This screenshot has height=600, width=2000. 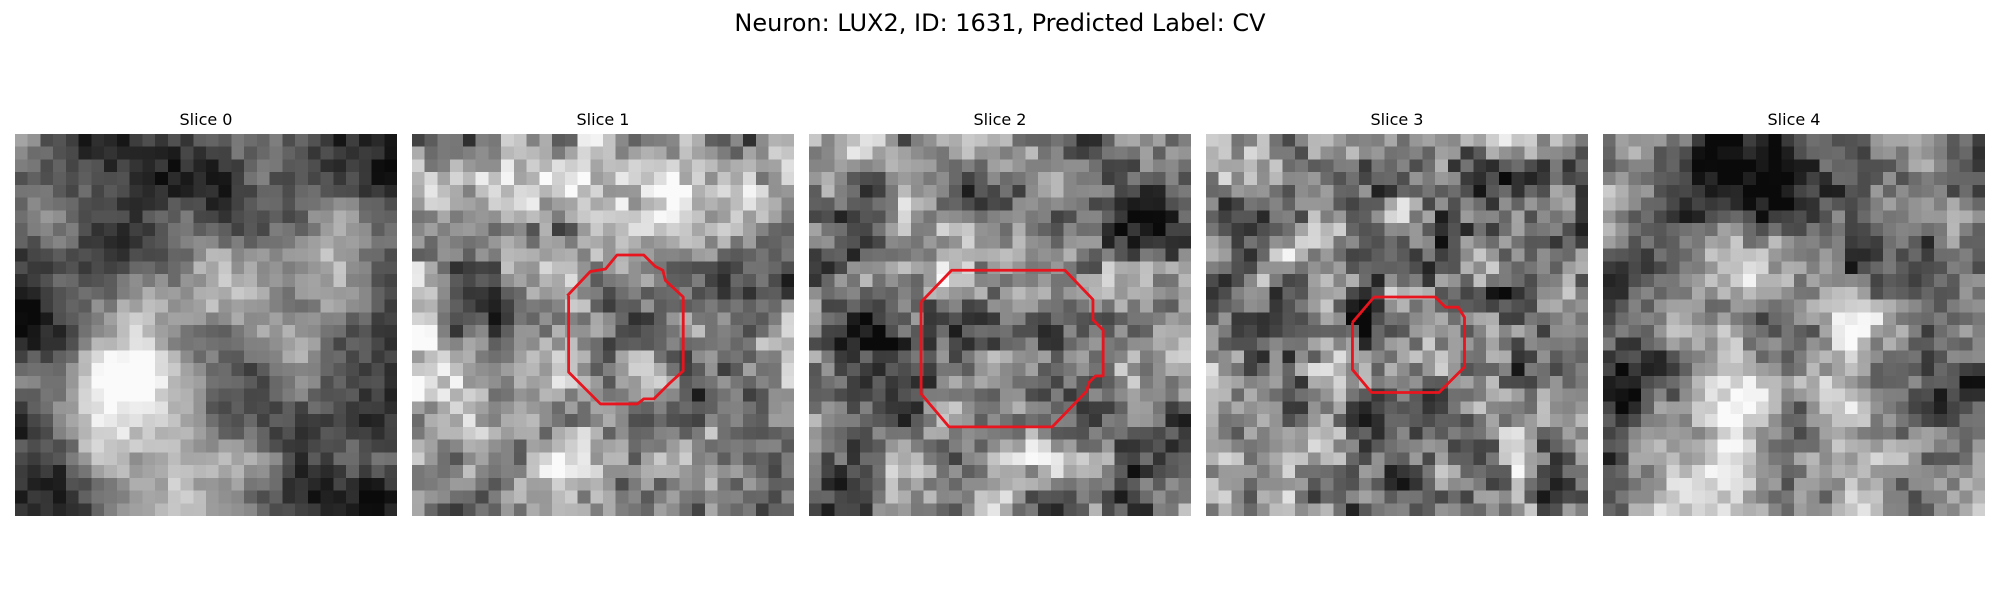 I want to click on panel-0-title: Slice 0, so click(x=206, y=119).